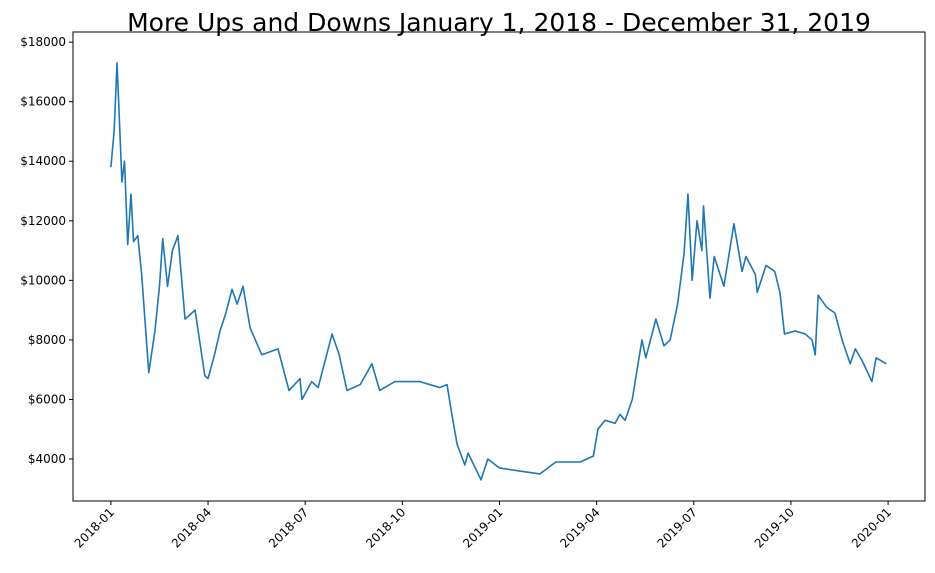  What do you see at coordinates (47, 340) in the screenshot?
I see `y-tick-label: $8000` at bounding box center [47, 340].